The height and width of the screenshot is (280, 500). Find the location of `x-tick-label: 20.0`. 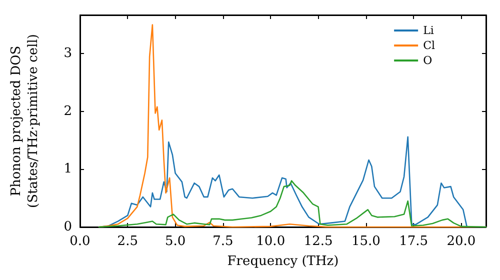

x-tick-label: 20.0 is located at coordinates (461, 241).